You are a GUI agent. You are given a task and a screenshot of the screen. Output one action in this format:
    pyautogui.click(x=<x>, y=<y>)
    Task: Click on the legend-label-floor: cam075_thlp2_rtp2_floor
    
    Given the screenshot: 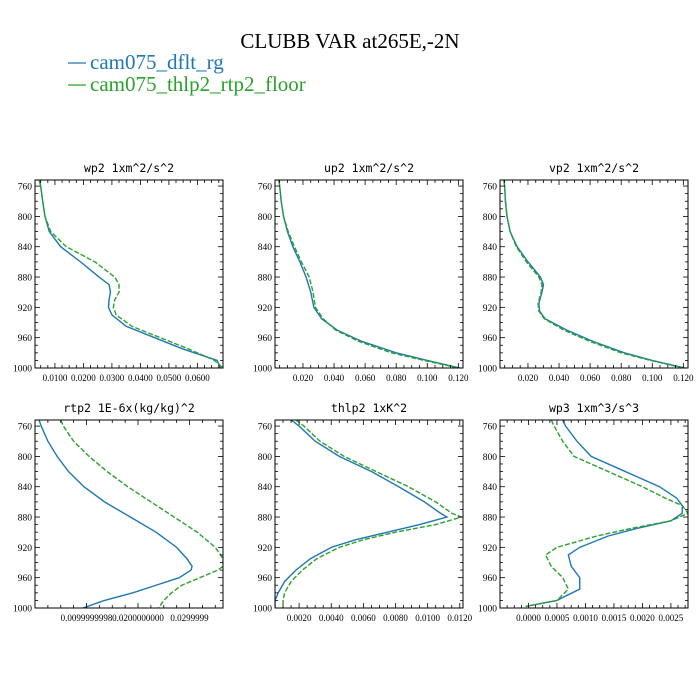 What is the action you would take?
    pyautogui.click(x=198, y=84)
    